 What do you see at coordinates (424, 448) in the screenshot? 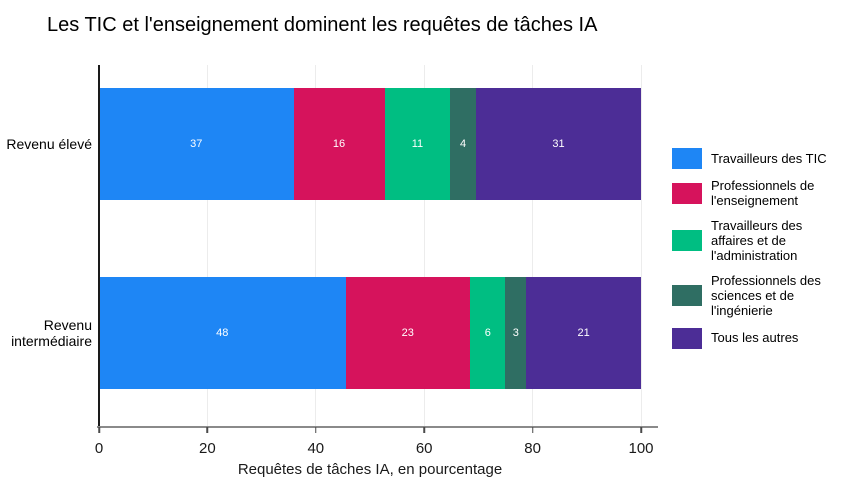
I see `x-tick-label: 60` at bounding box center [424, 448].